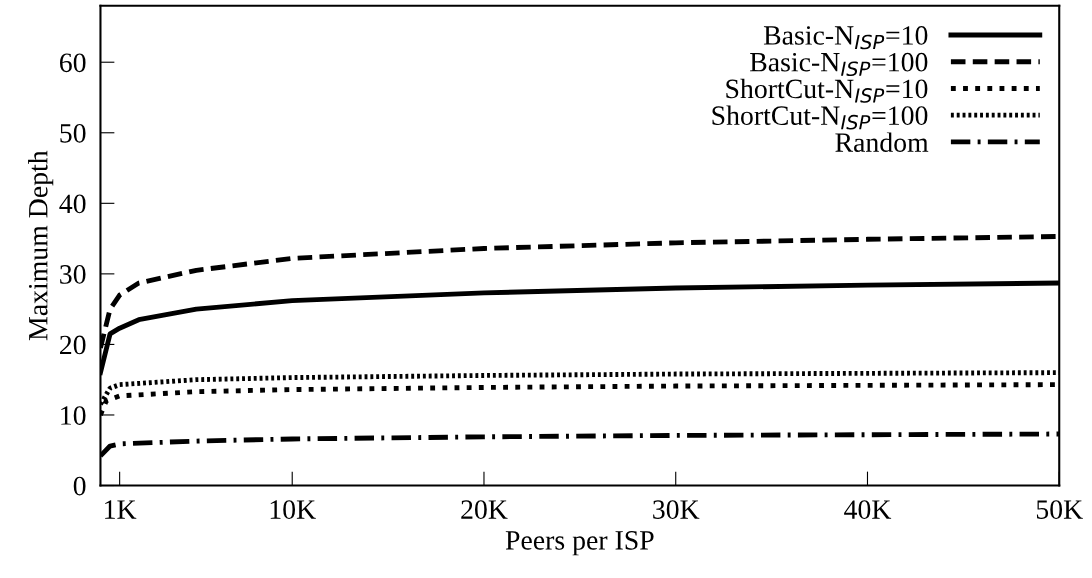 Image resolution: width=1092 pixels, height=578 pixels. Describe the element at coordinates (73, 274) in the screenshot. I see `y-tick-label: 30` at that location.